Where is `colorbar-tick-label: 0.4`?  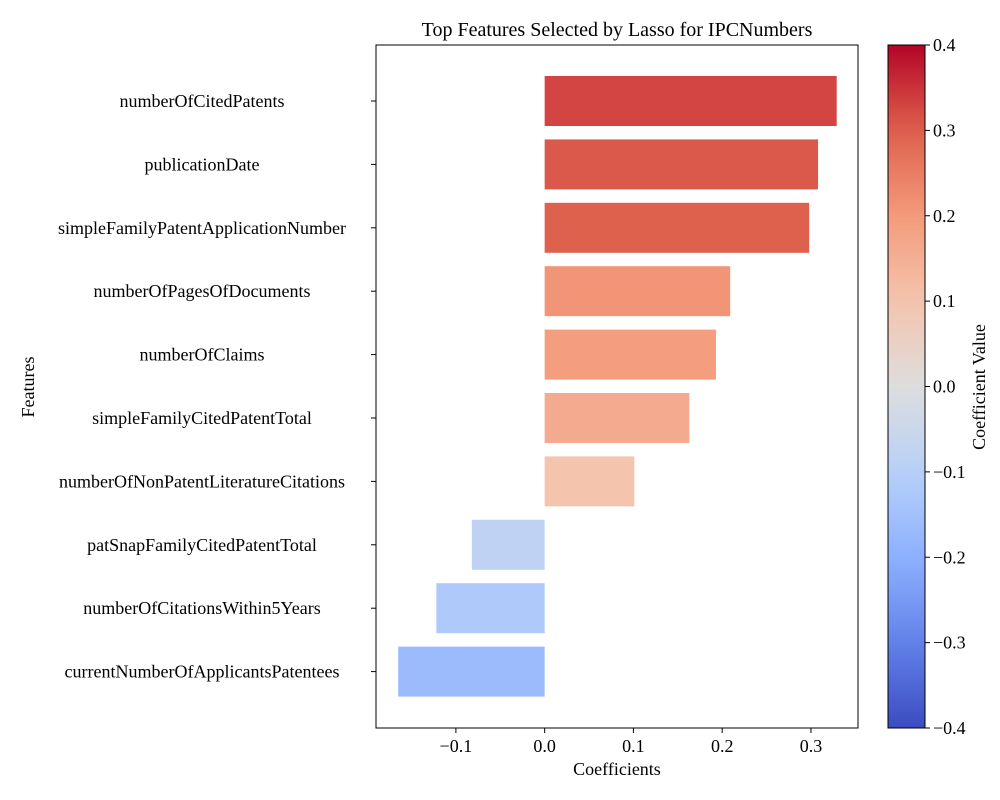 colorbar-tick-label: 0.4 is located at coordinates (944, 45).